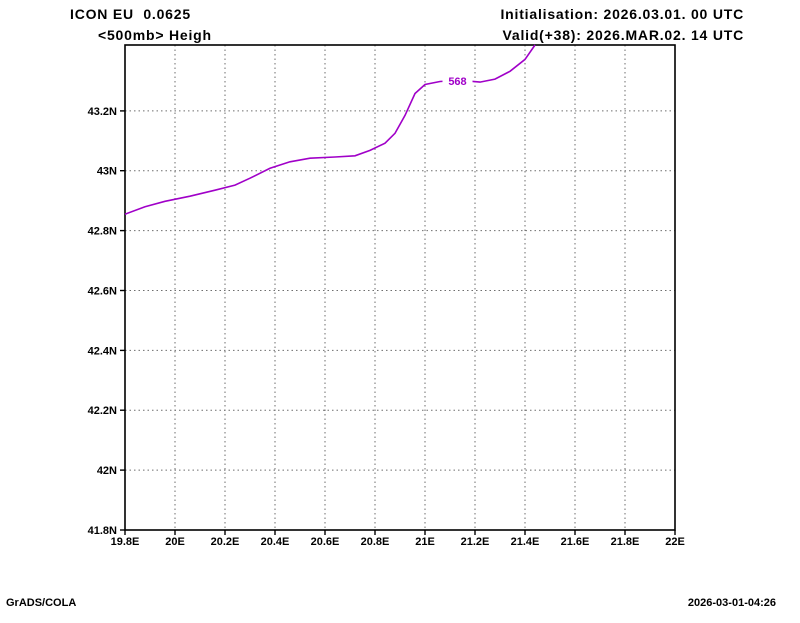  Describe the element at coordinates (225, 542) in the screenshot. I see `x-tick-label: 20.2E` at that location.